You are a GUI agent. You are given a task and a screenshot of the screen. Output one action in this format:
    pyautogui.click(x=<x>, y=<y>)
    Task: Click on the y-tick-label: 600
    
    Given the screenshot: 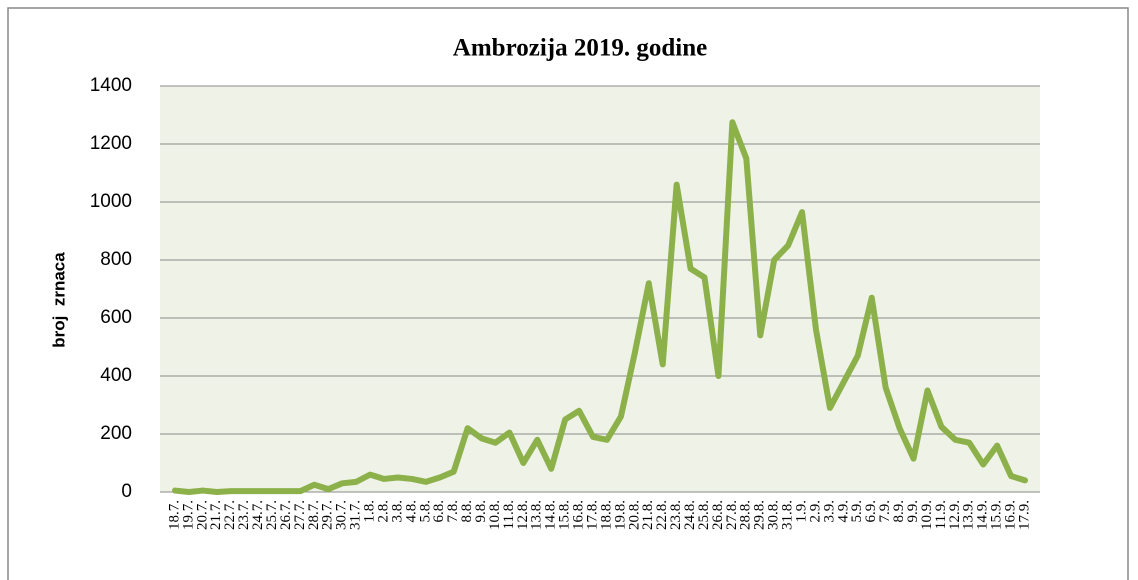 What is the action you would take?
    pyautogui.click(x=116, y=317)
    